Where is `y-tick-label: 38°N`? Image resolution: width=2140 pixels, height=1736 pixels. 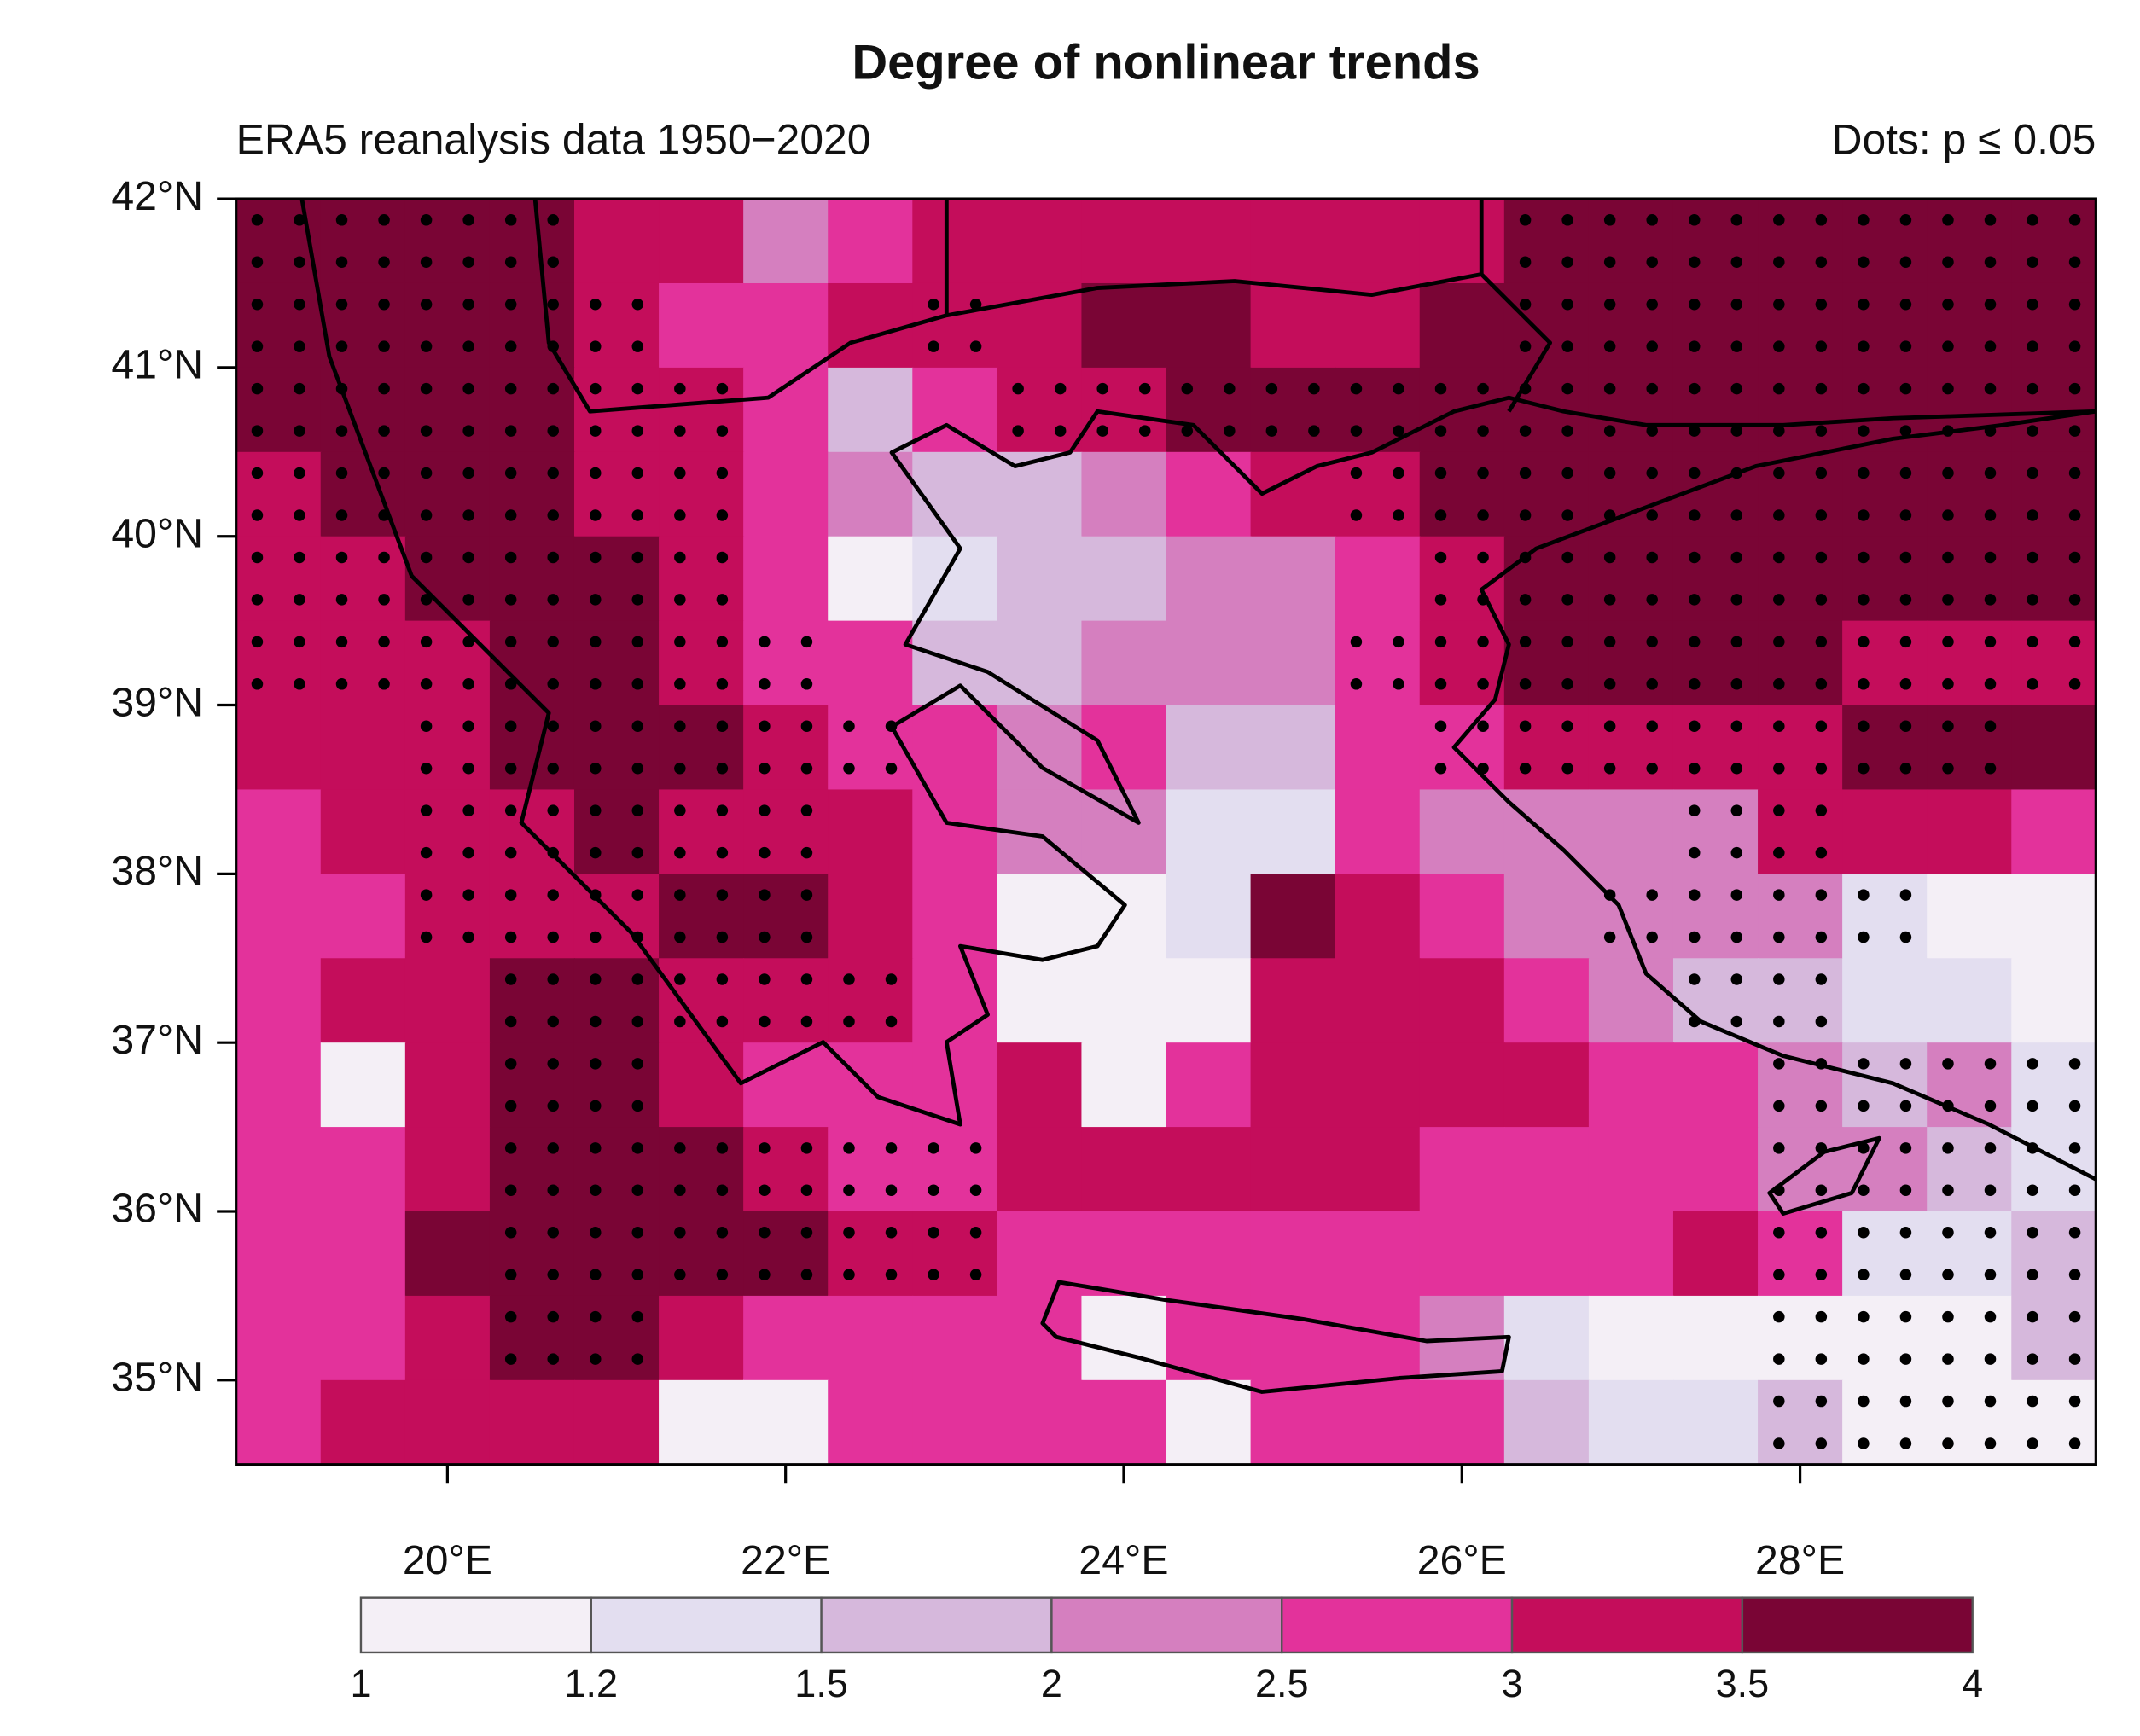 y-tick-label: 38°N is located at coordinates (157, 871).